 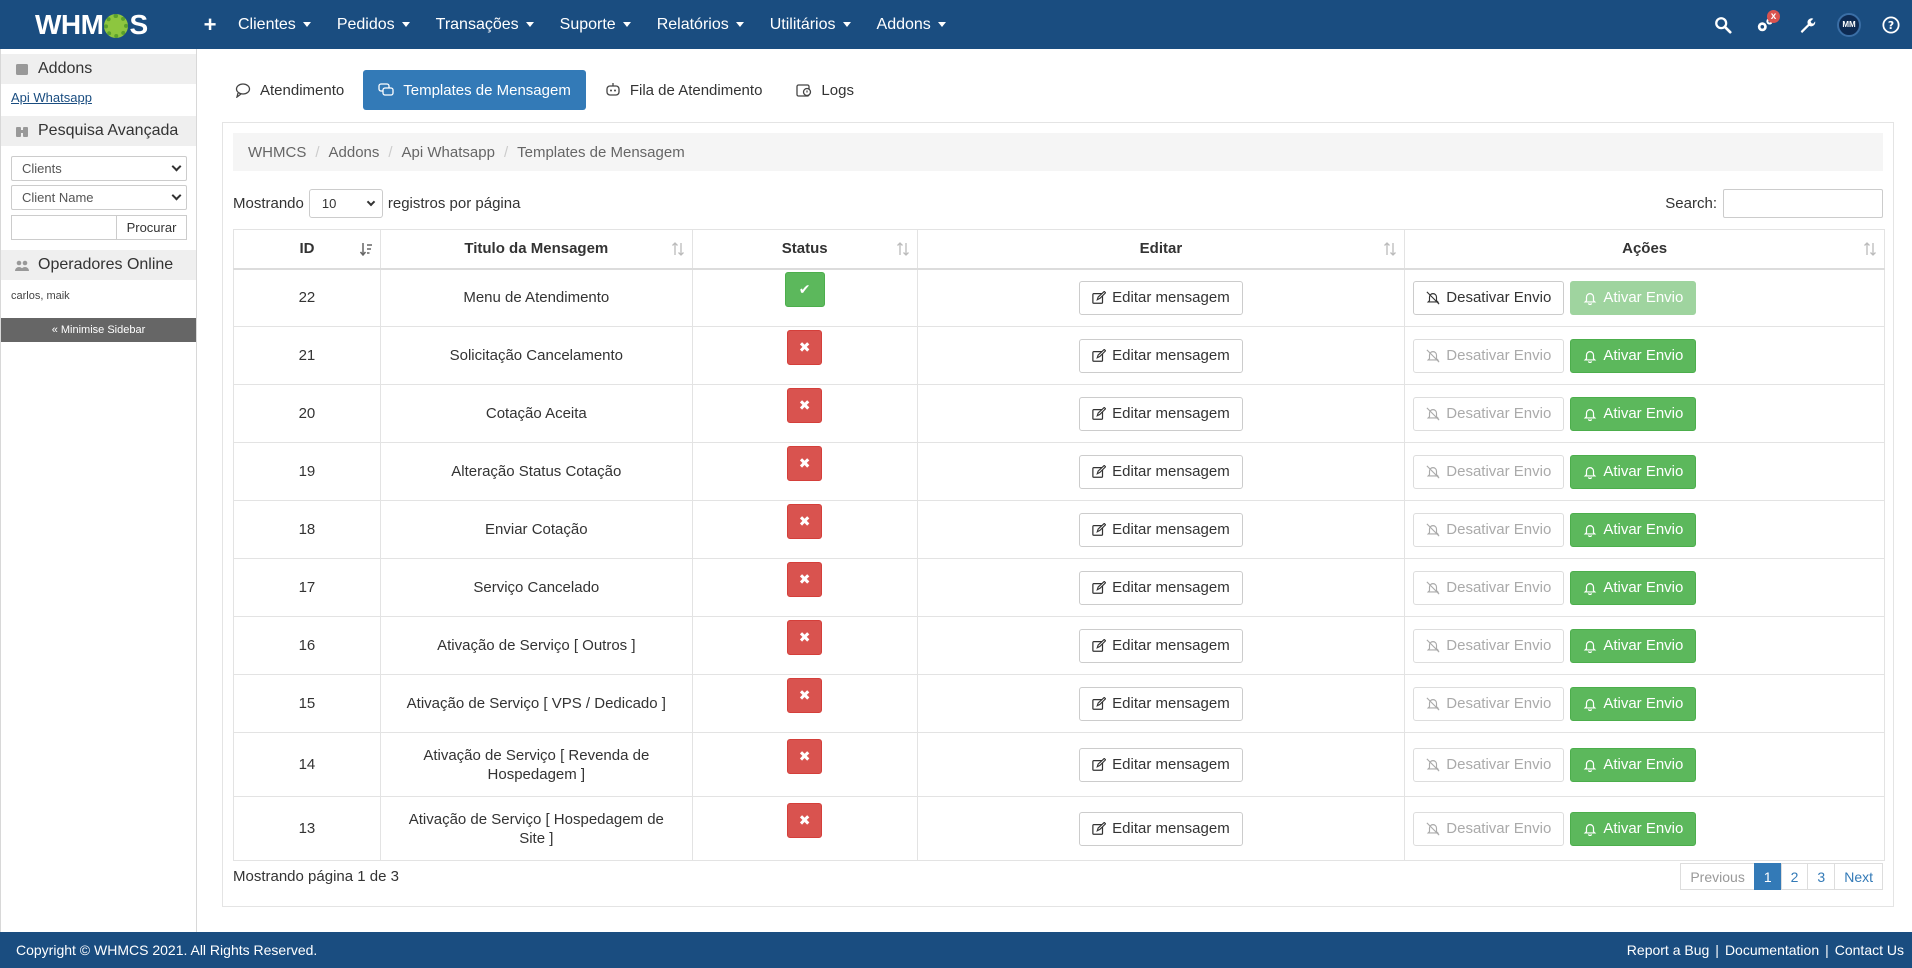 I want to click on menu-suporte: Suporte, so click(x=595, y=24).